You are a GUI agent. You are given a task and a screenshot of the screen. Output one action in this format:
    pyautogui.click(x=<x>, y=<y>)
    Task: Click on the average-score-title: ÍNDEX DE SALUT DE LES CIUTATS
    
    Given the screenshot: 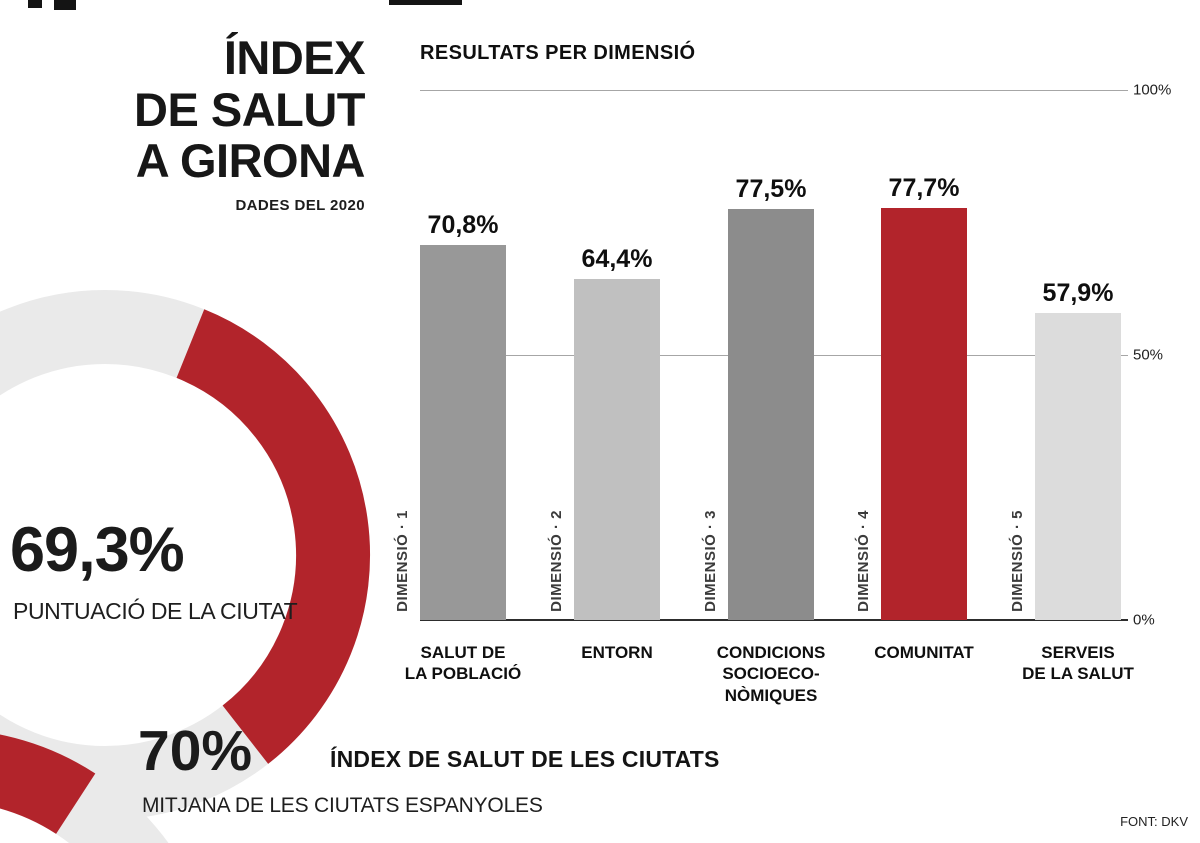 What is the action you would take?
    pyautogui.click(x=525, y=759)
    